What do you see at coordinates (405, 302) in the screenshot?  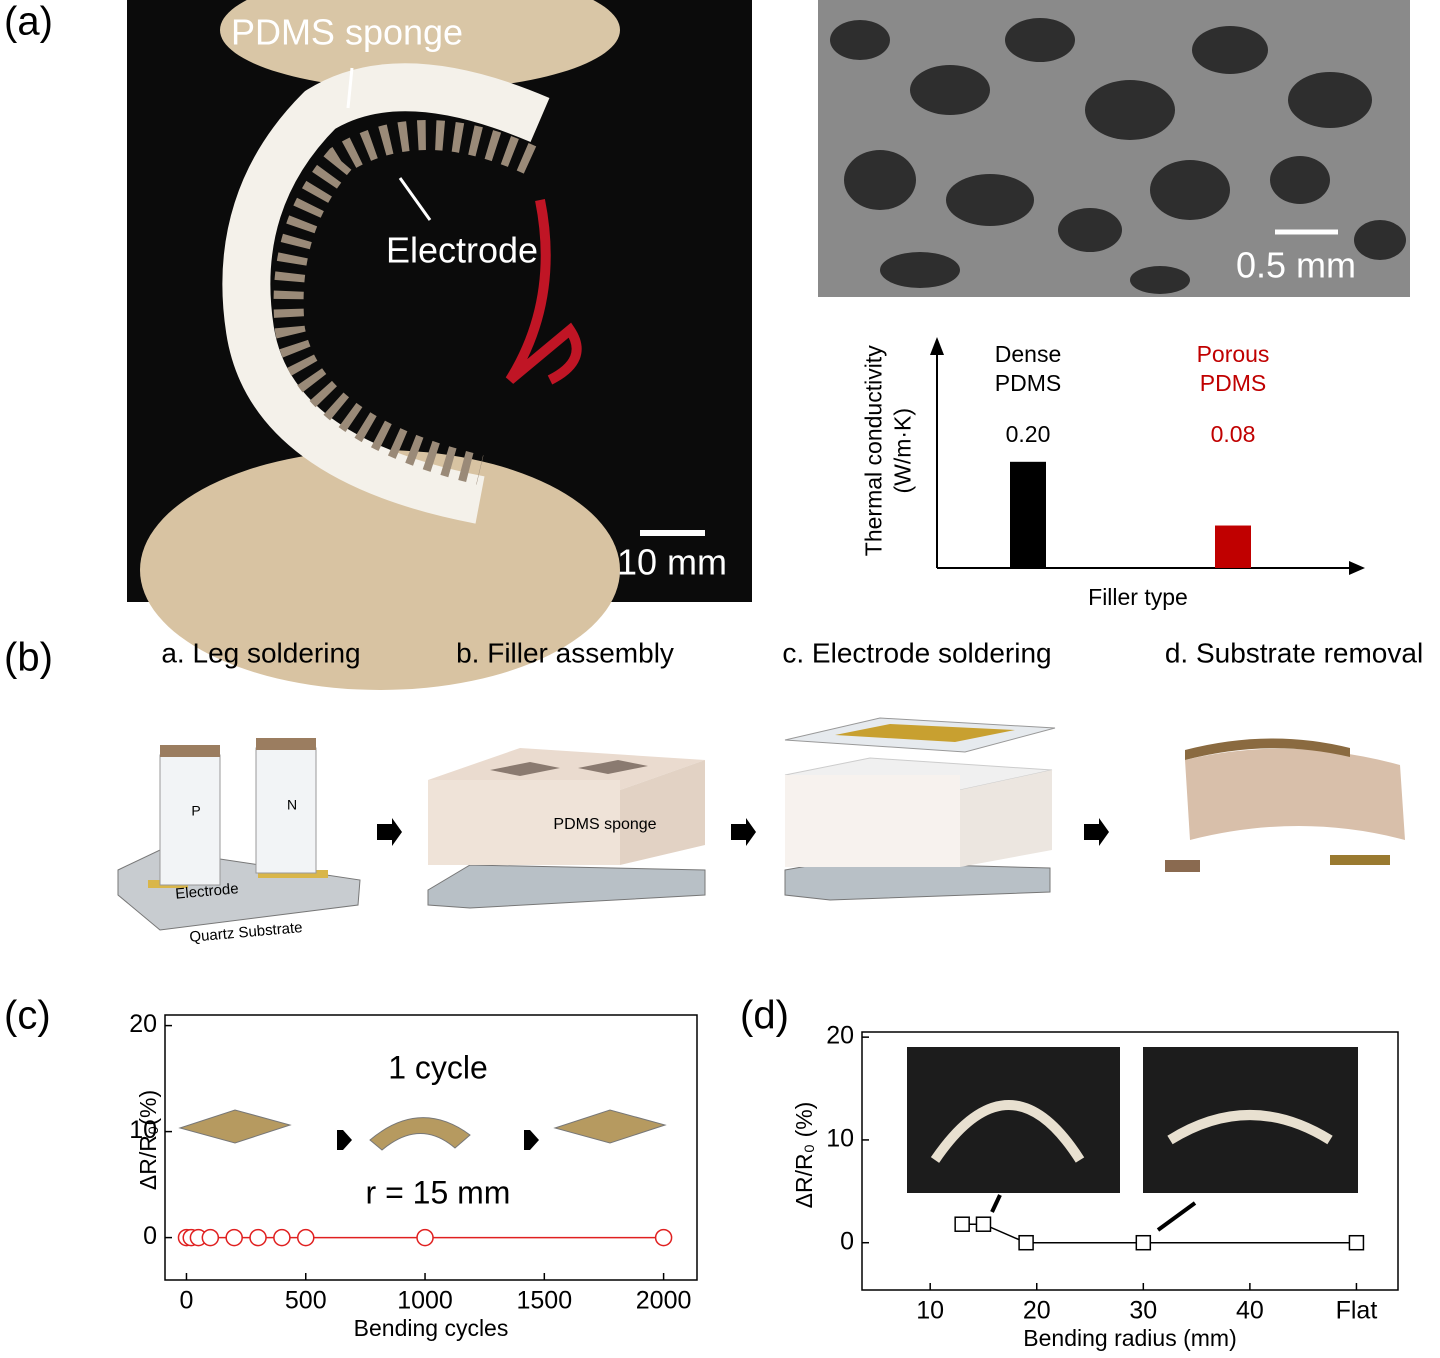 I see `electrodes` at bounding box center [405, 302].